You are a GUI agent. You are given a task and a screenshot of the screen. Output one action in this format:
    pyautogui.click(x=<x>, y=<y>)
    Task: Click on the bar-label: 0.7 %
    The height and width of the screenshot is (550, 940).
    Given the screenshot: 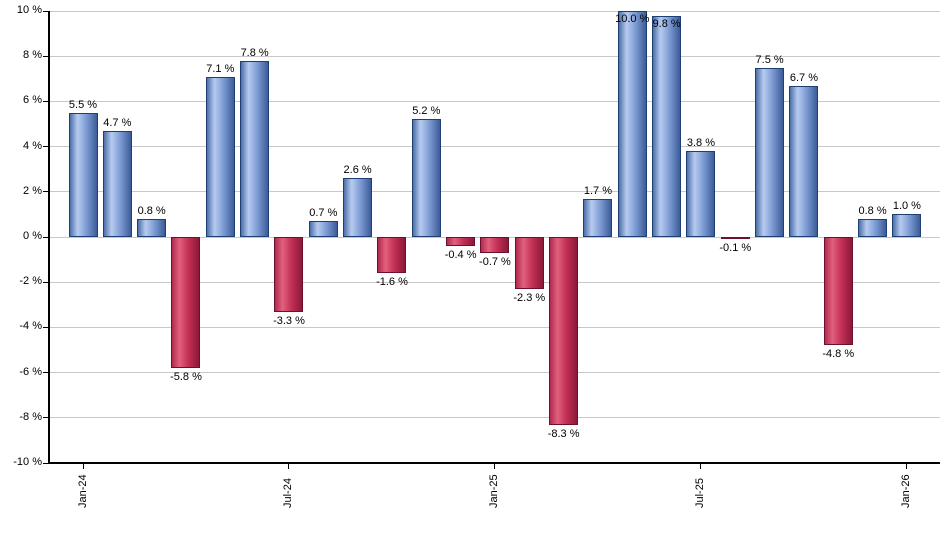 What is the action you would take?
    pyautogui.click(x=323, y=213)
    